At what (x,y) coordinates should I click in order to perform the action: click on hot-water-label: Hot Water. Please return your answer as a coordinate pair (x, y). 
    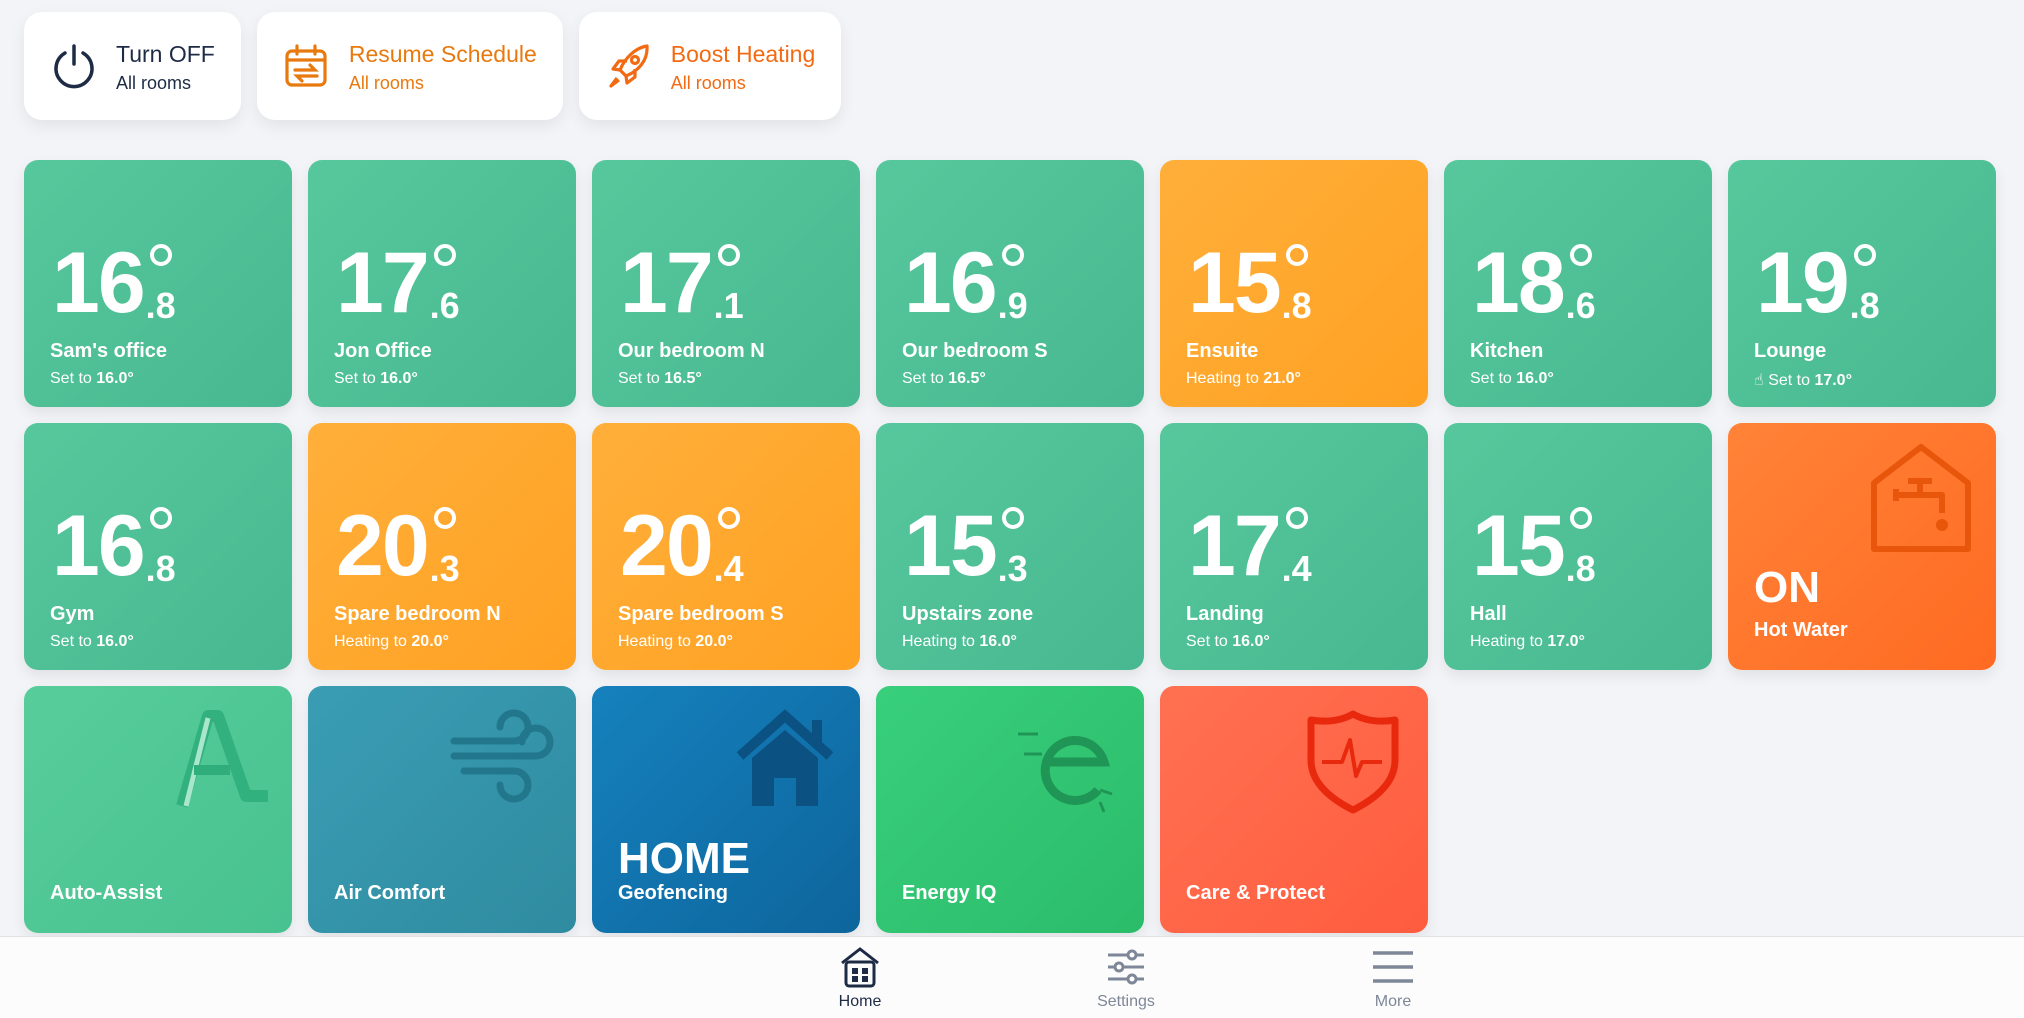
    Looking at the image, I should click on (1801, 630).